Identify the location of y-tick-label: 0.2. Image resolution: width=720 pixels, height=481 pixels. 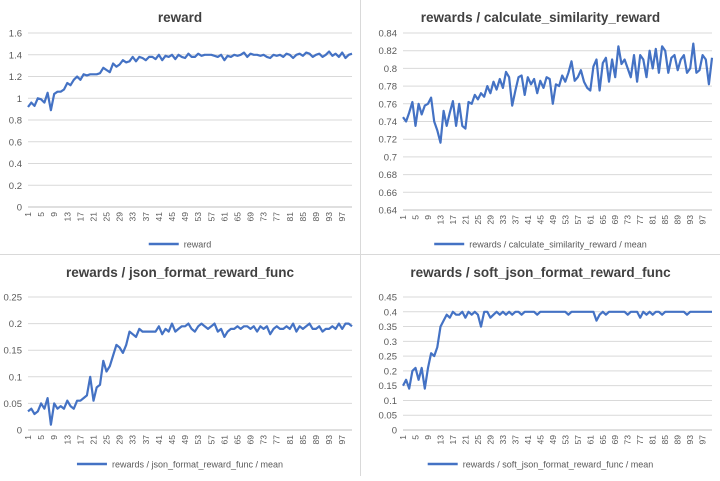
(15, 186).